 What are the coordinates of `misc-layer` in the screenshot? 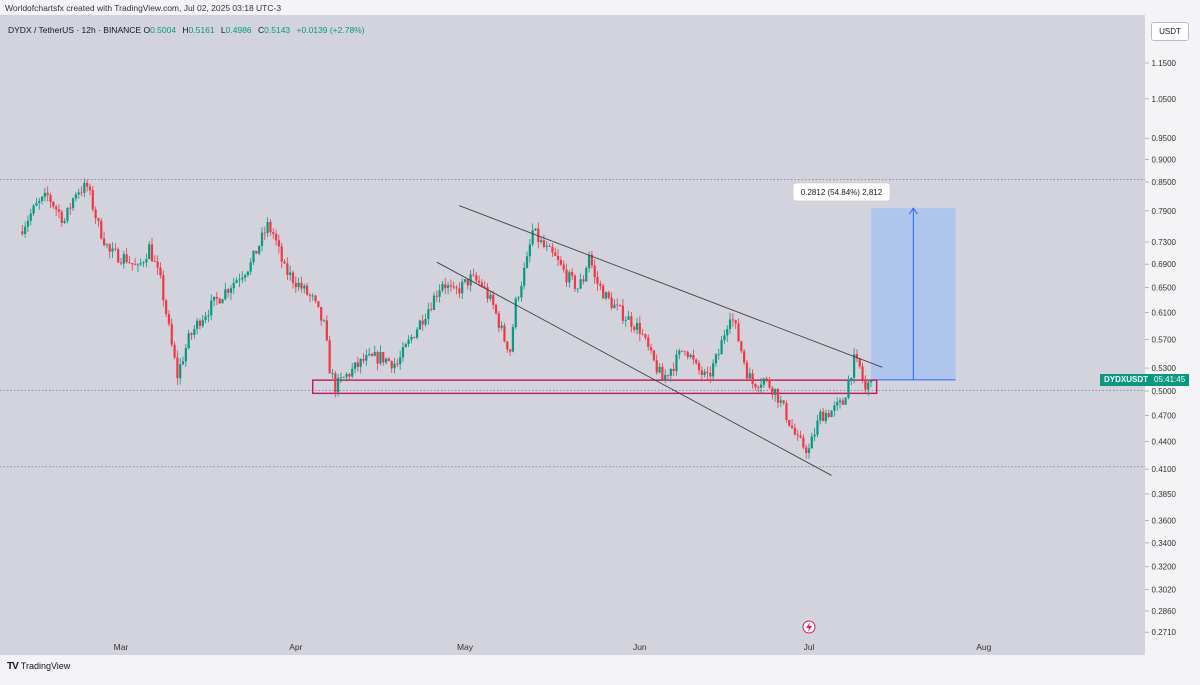 It's located at (809, 627).